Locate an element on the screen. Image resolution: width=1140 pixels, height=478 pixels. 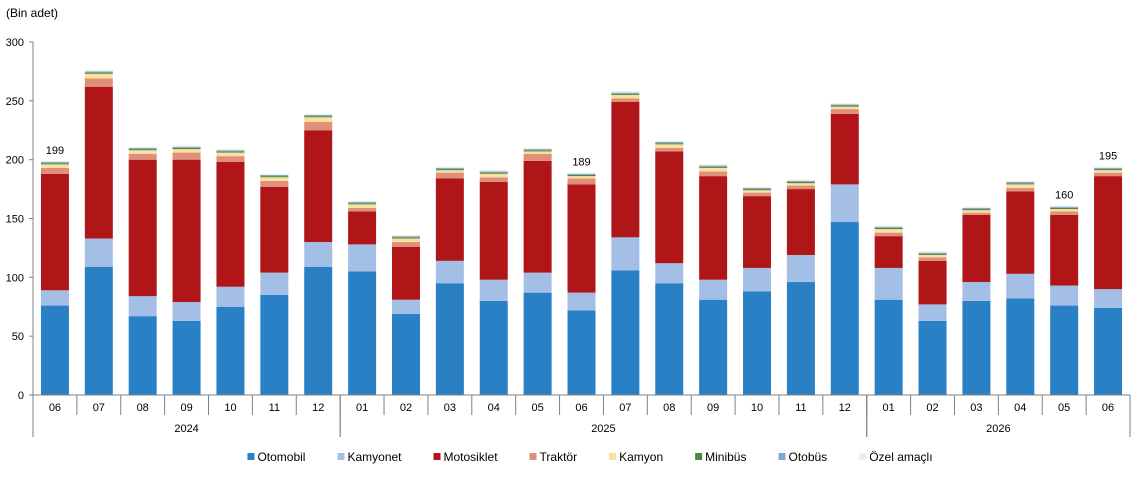
legend-label: Minibüs is located at coordinates (725, 457).